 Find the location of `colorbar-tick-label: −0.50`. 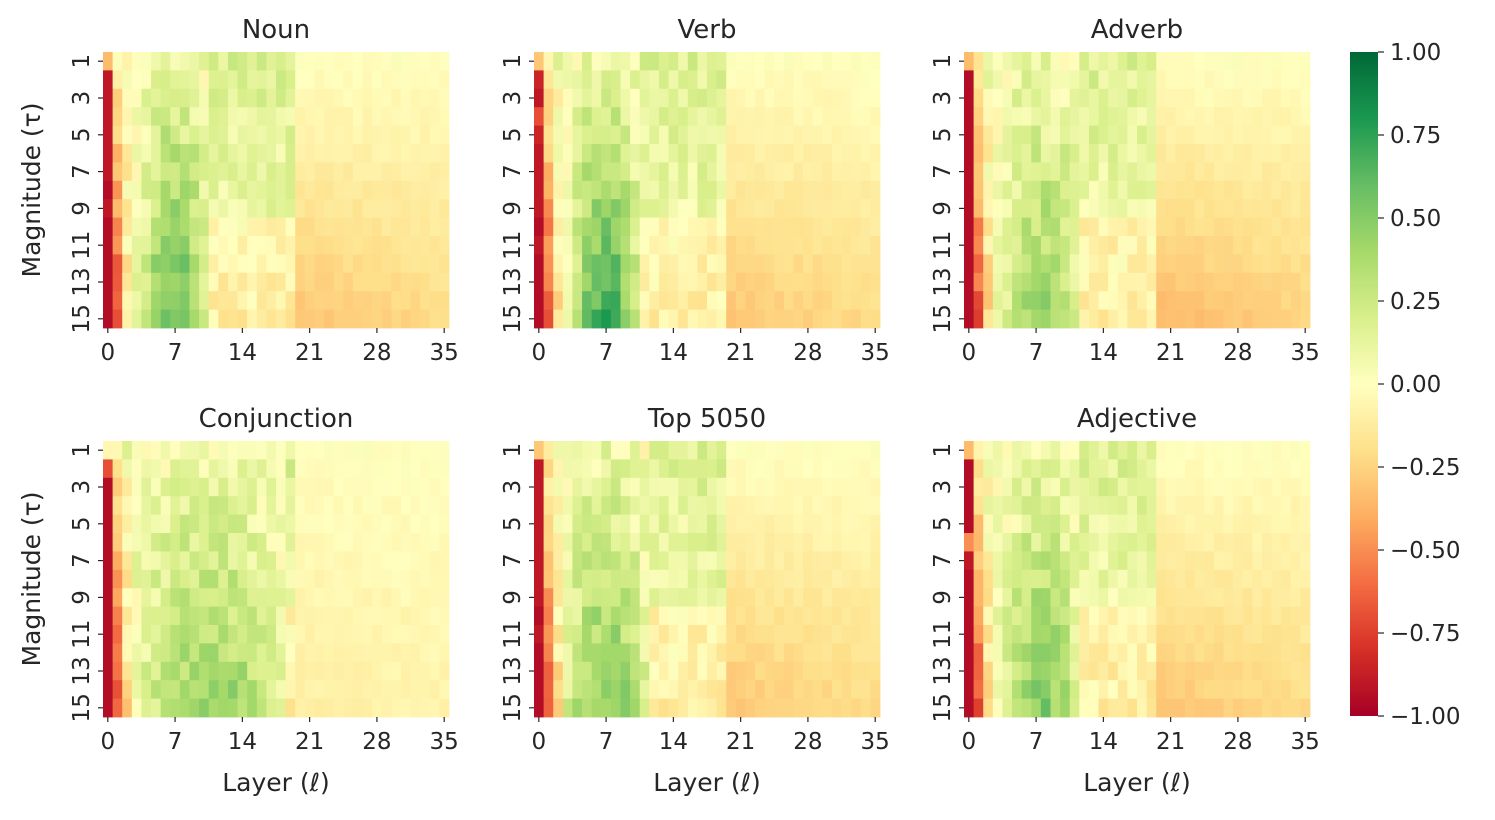

colorbar-tick-label: −0.50 is located at coordinates (1425, 551).